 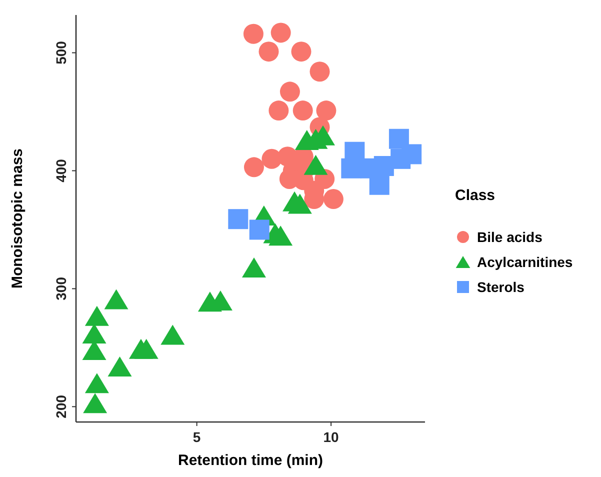 What do you see at coordinates (510, 237) in the screenshot?
I see `legend-label: Bile acids` at bounding box center [510, 237].